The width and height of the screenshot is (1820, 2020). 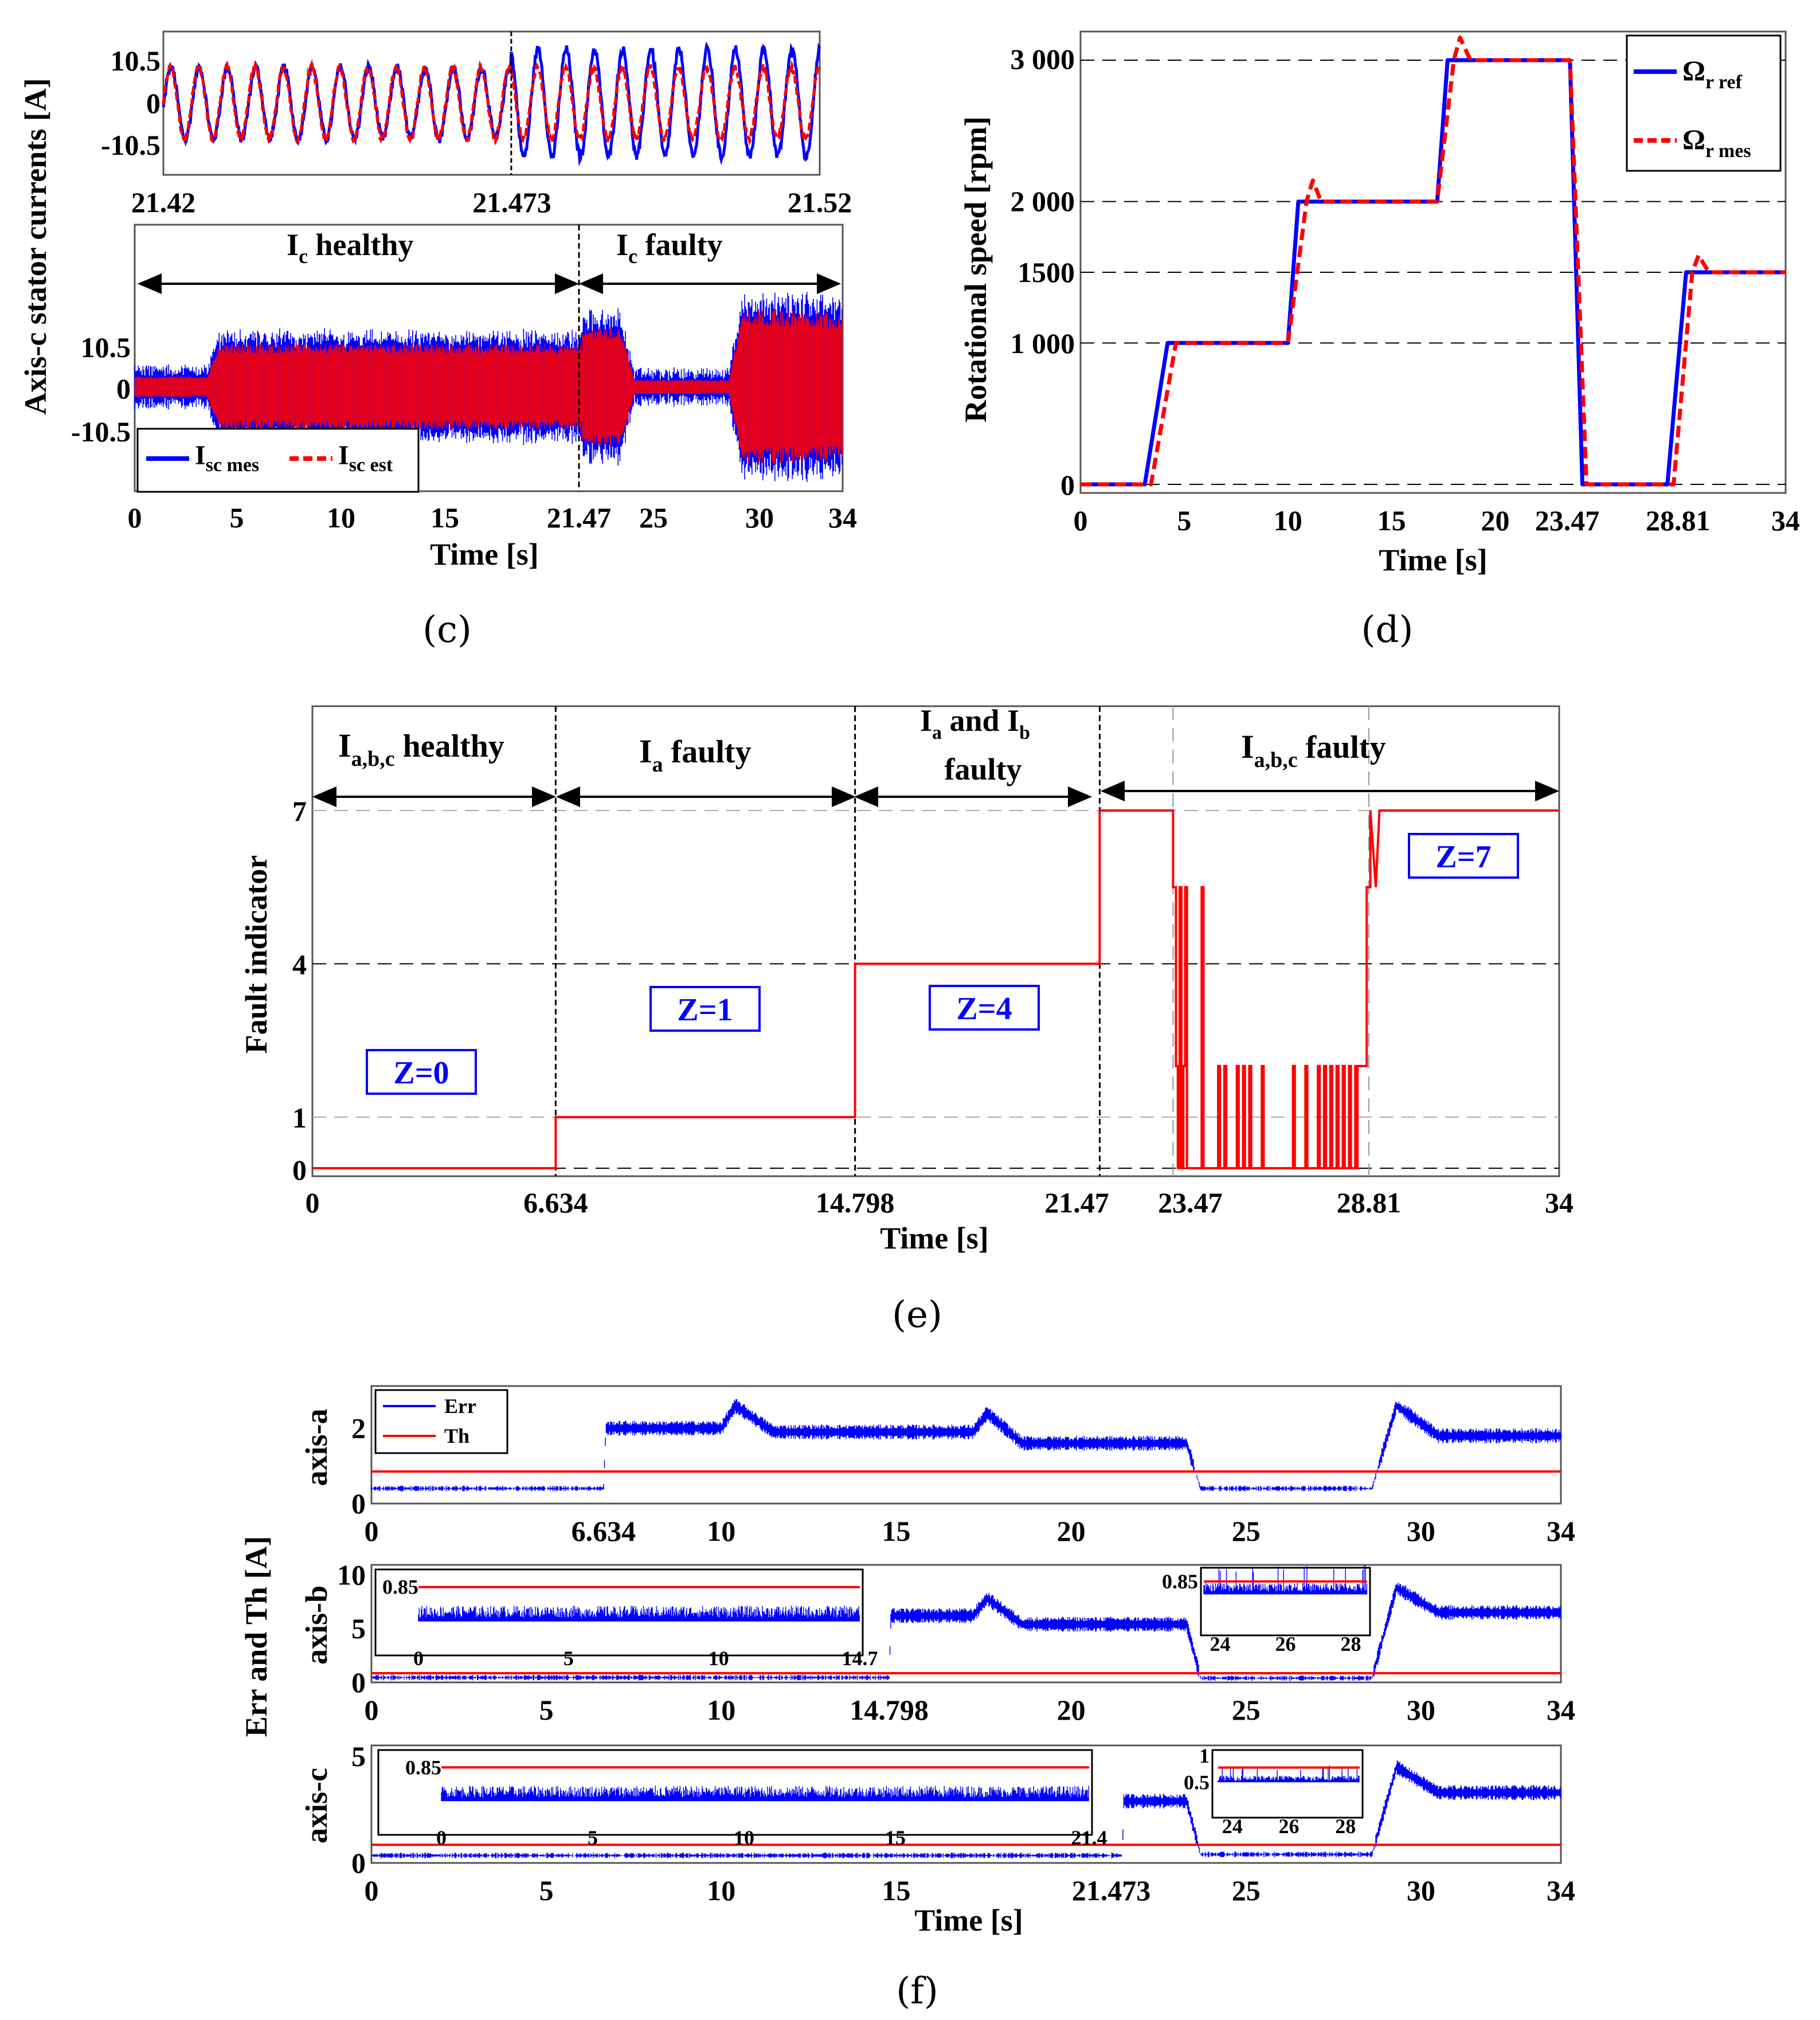 I want to click on svg-text: Ic faulty, so click(x=670, y=248).